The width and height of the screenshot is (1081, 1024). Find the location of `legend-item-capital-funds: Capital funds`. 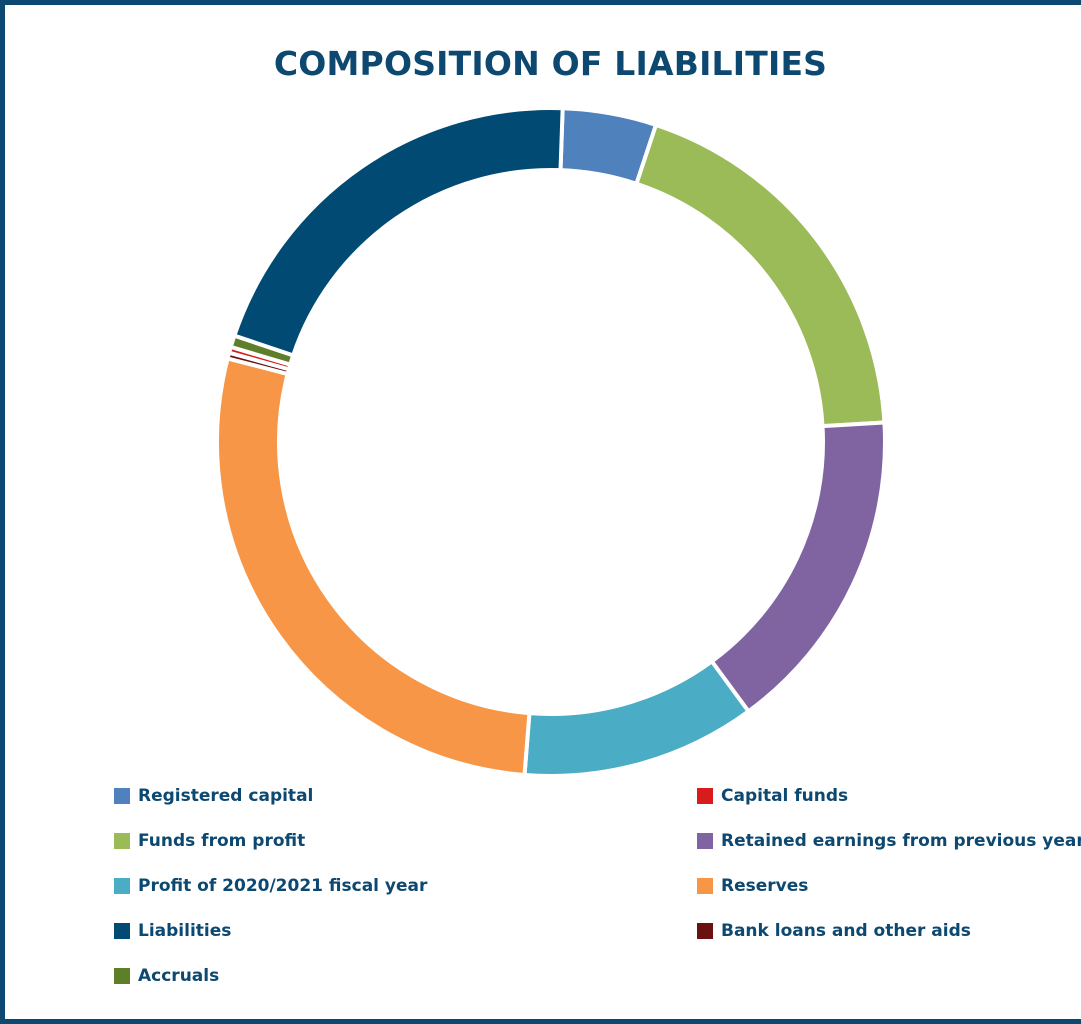

legend-item-capital-funds: Capital funds is located at coordinates (772, 796).